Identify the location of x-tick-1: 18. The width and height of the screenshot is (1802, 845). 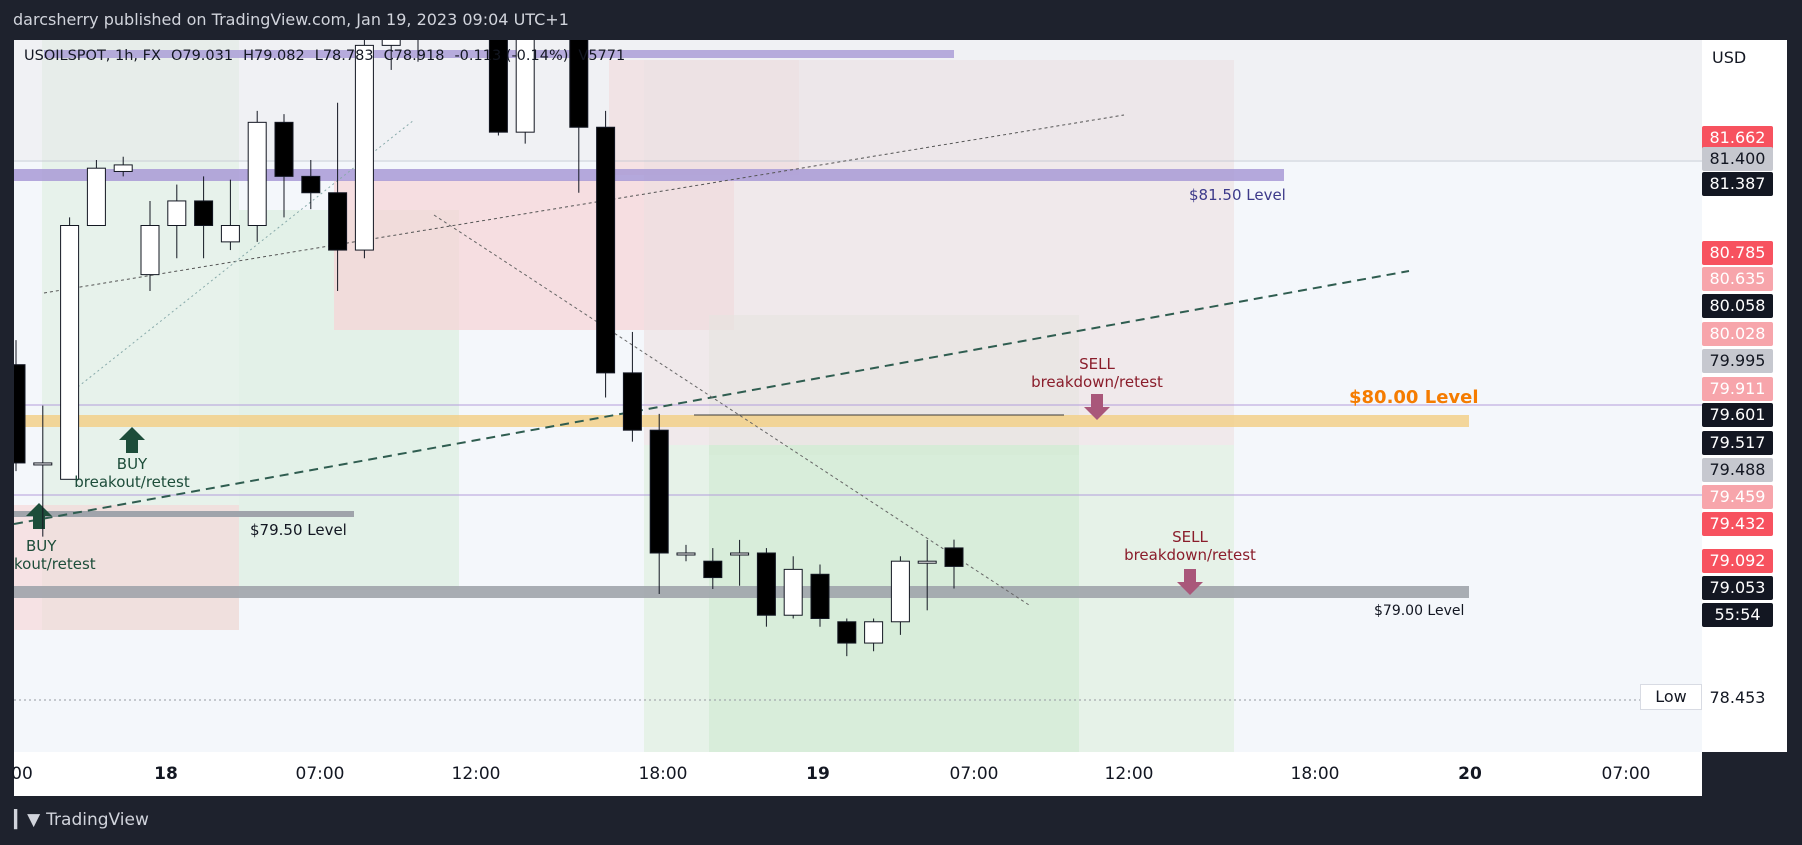
(166, 774).